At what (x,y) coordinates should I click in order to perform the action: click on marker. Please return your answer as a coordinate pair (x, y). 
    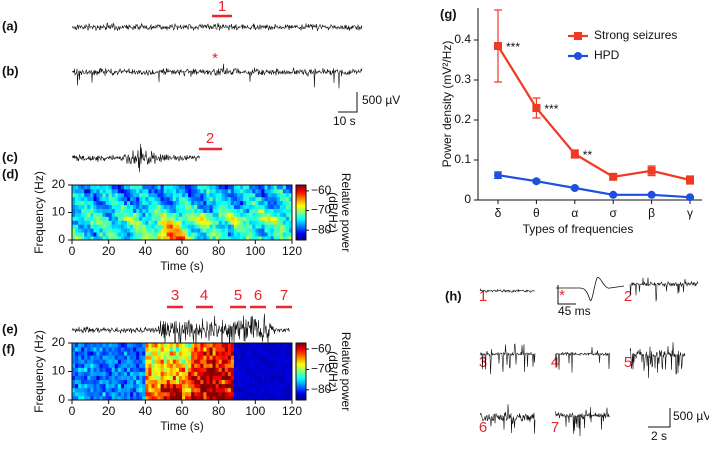
    Looking at the image, I should click on (651, 170).